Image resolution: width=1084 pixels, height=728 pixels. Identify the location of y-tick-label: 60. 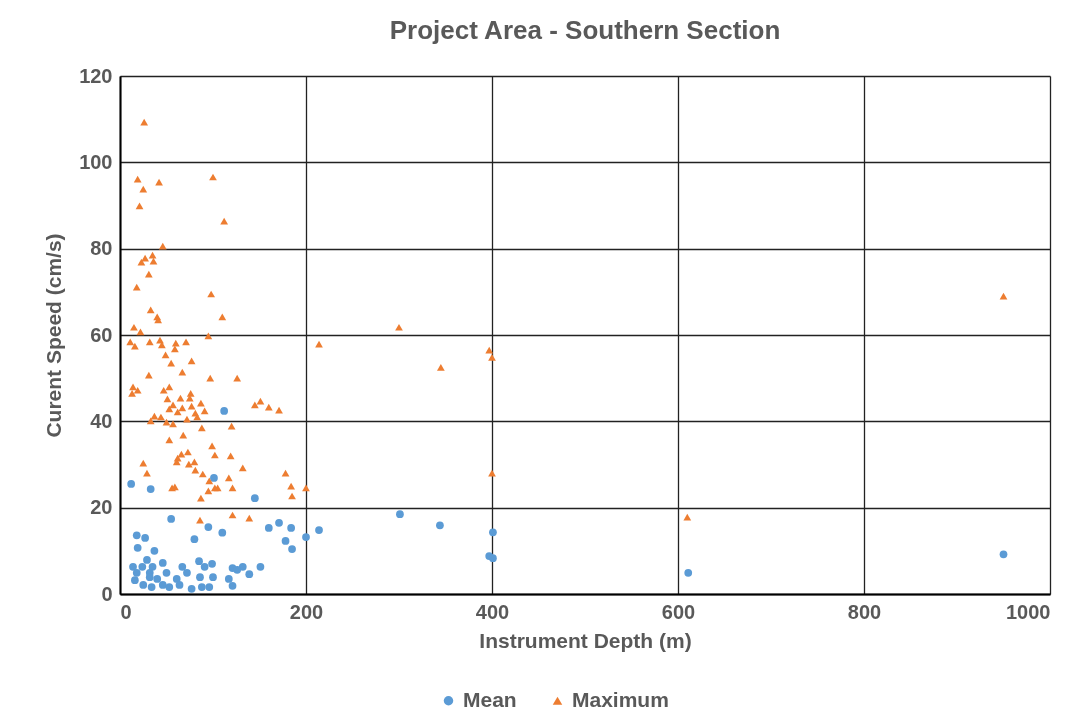
(101, 334).